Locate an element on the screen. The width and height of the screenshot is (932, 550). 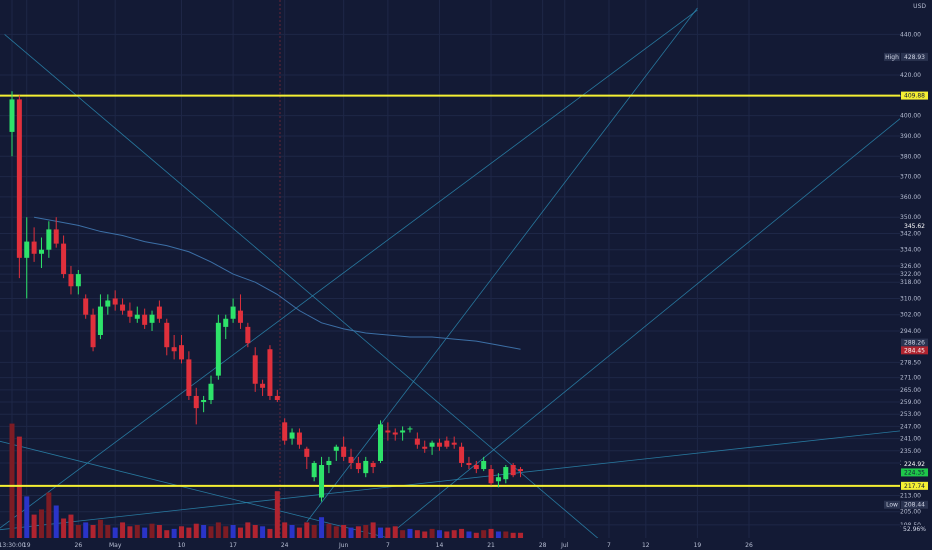
price-tick-label: 294.00 is located at coordinates (910, 331).